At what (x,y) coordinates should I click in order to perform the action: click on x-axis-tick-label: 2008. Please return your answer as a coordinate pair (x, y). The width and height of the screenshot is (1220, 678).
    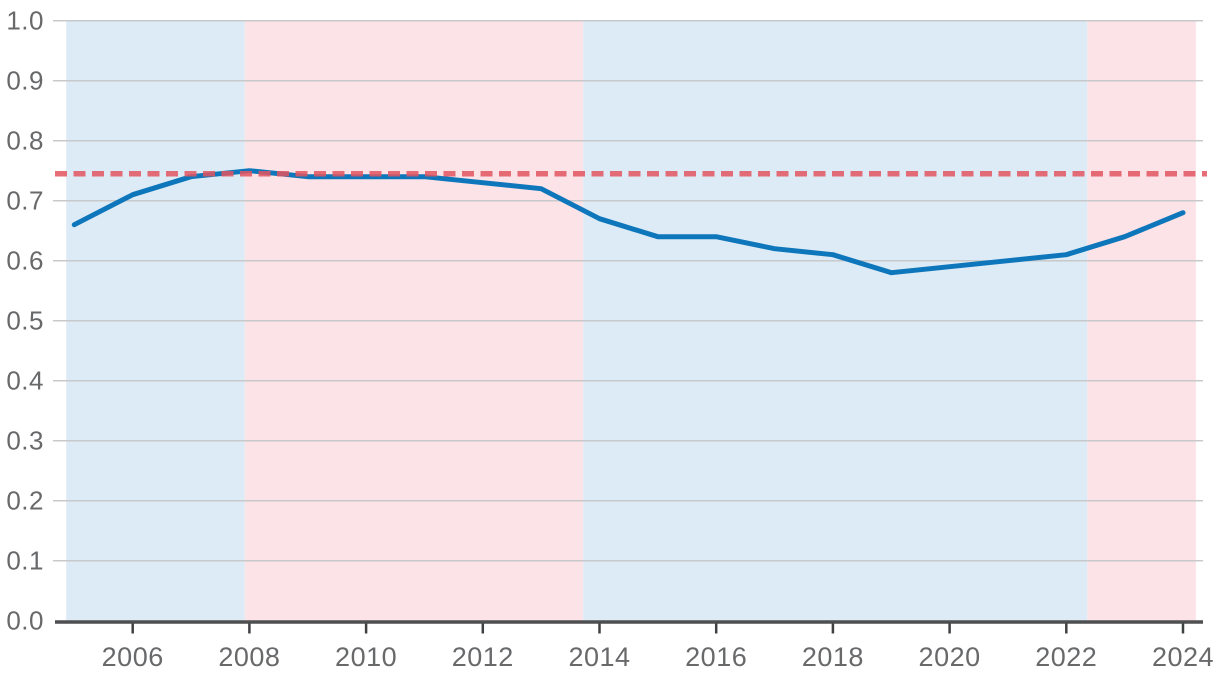
    Looking at the image, I should click on (249, 657).